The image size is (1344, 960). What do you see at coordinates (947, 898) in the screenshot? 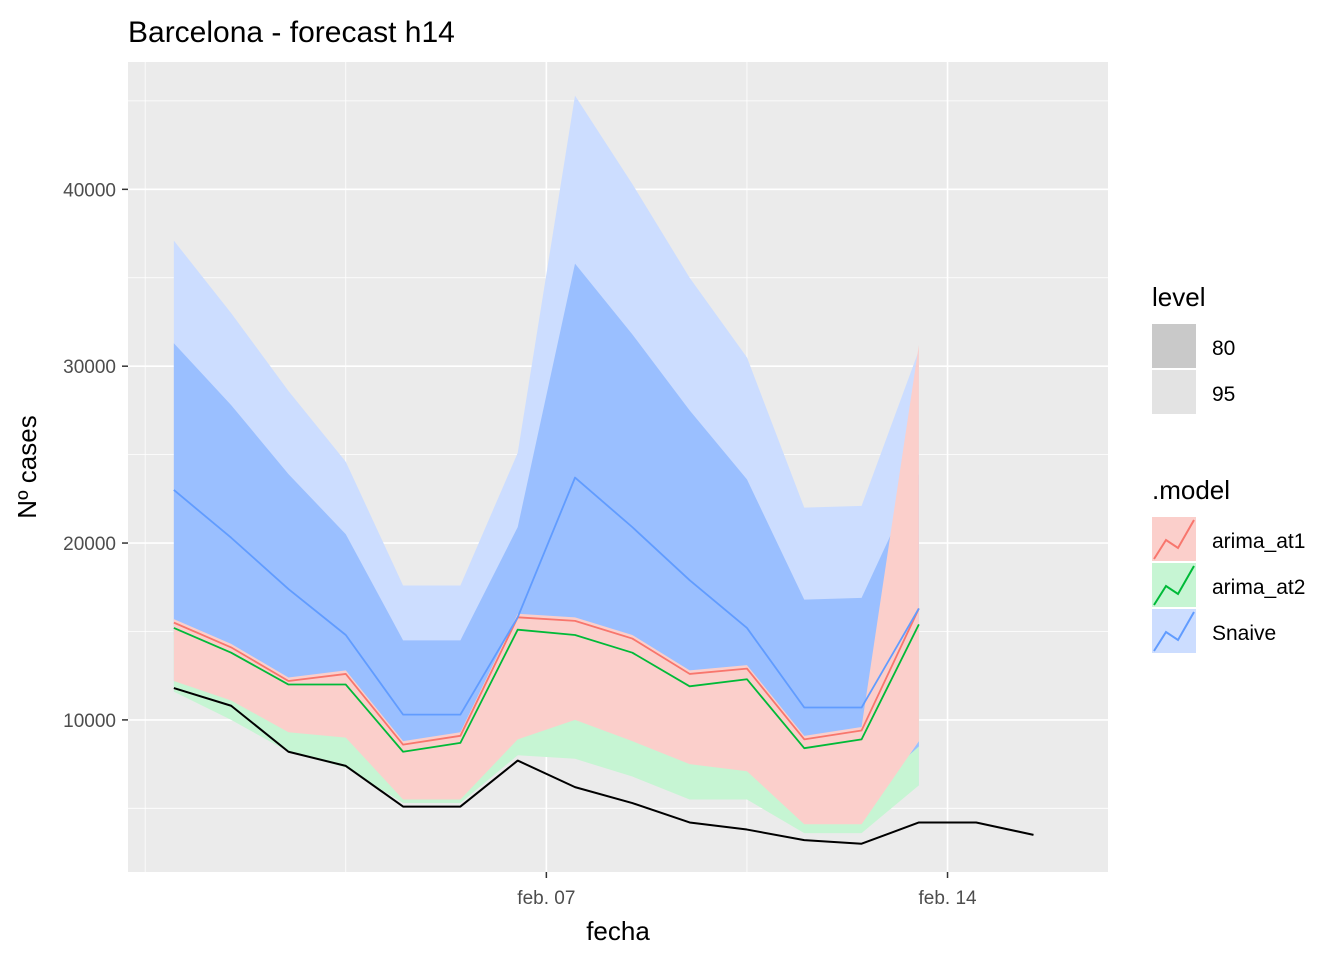
I see `x-tick-label: feb. 14` at bounding box center [947, 898].